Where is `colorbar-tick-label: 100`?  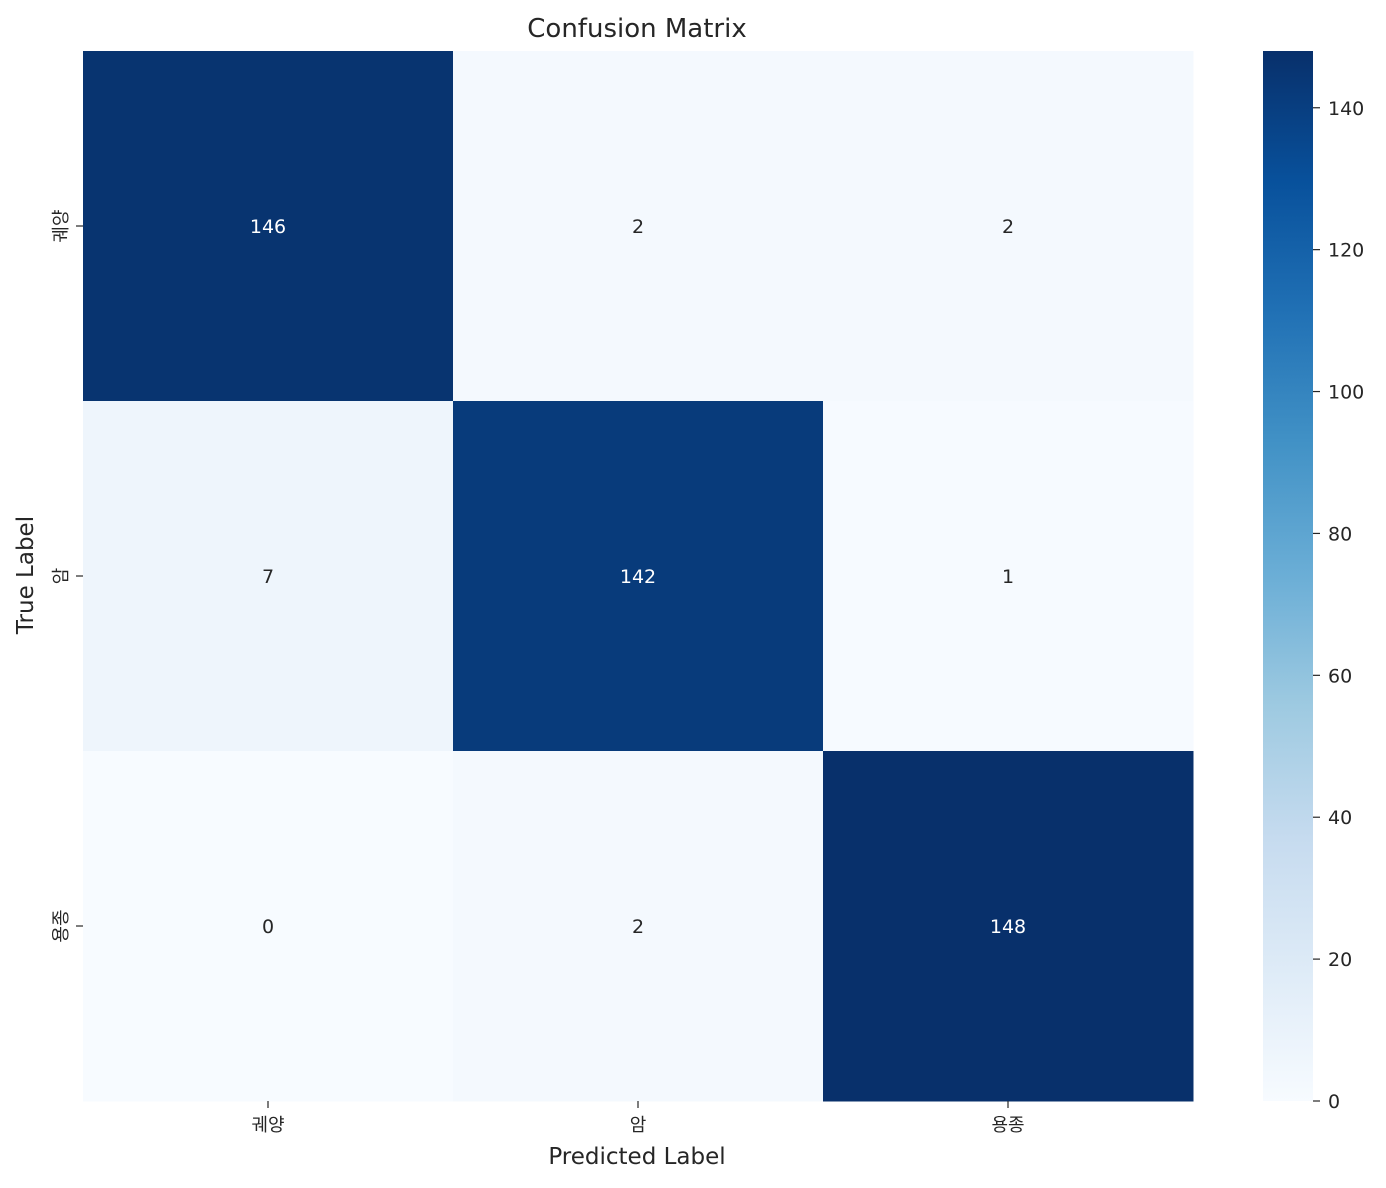
colorbar-tick-label: 100 is located at coordinates (1346, 393).